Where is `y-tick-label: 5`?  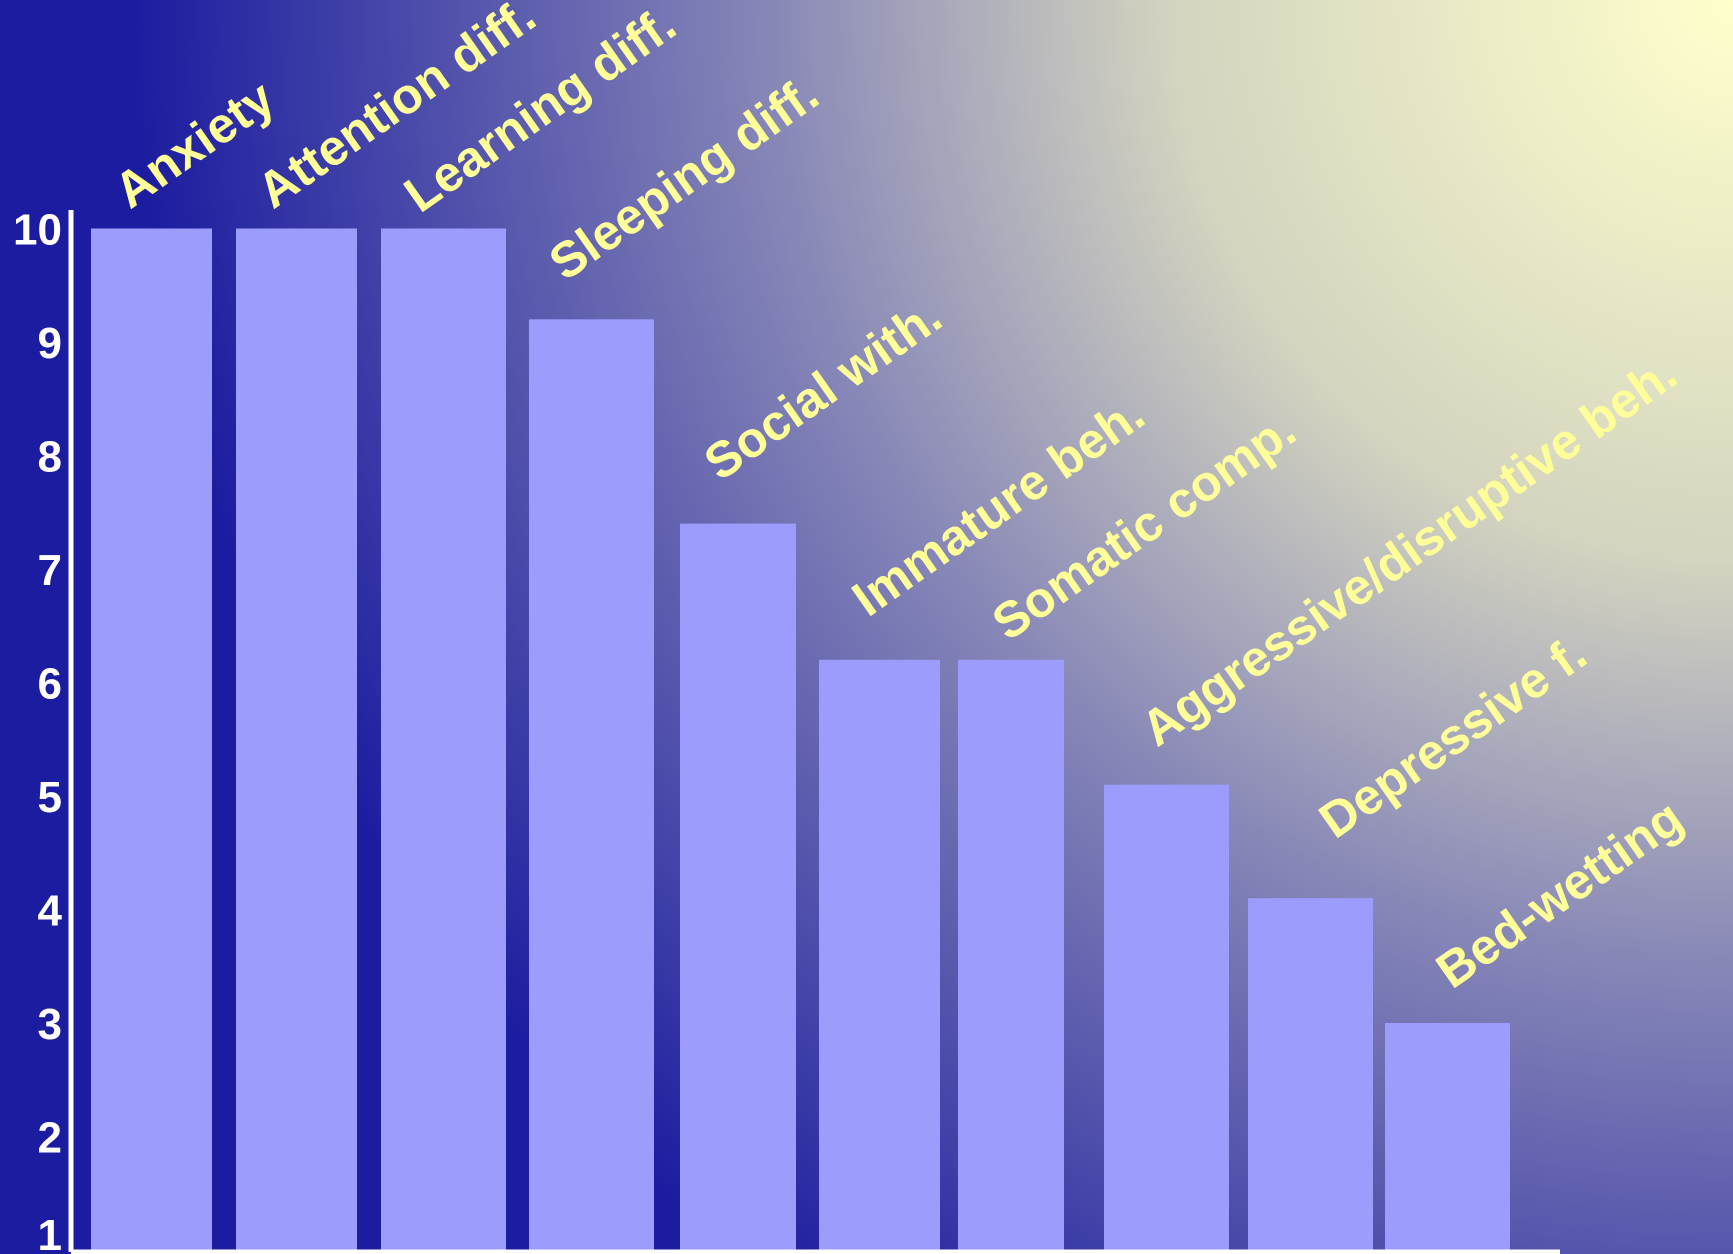 y-tick-label: 5 is located at coordinates (50, 797).